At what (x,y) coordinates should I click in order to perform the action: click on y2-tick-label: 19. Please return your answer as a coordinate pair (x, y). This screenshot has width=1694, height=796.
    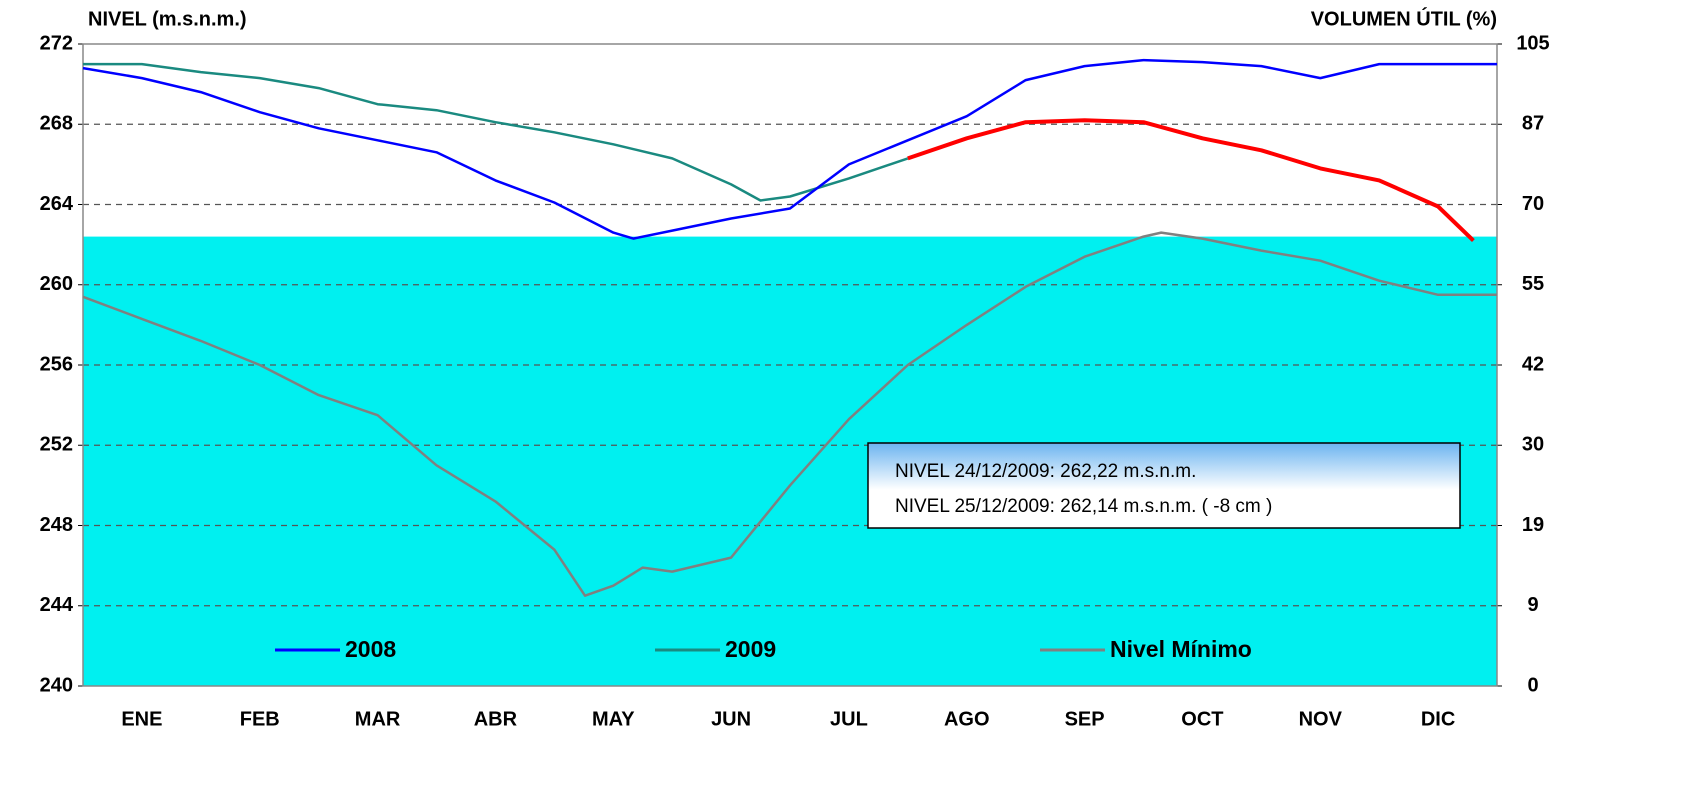
    Looking at the image, I should click on (1533, 525).